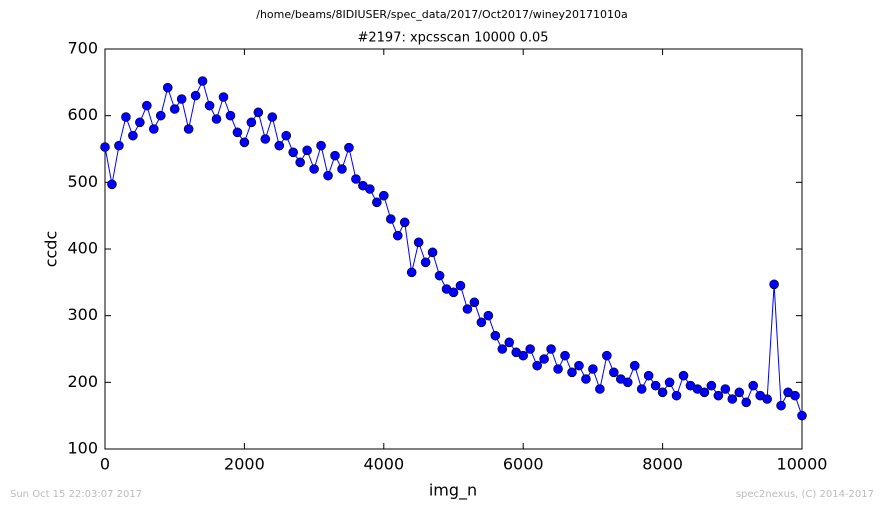 Image resolution: width=884 pixels, height=509 pixels. Describe the element at coordinates (82, 114) in the screenshot. I see `y-tick-label: 600` at that location.